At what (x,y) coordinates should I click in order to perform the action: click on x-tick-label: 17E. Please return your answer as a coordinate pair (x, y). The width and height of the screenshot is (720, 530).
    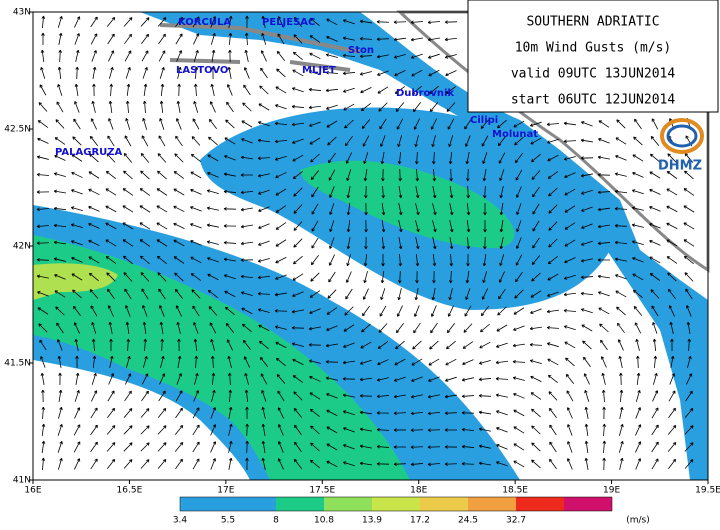
    Looking at the image, I should click on (225, 491).